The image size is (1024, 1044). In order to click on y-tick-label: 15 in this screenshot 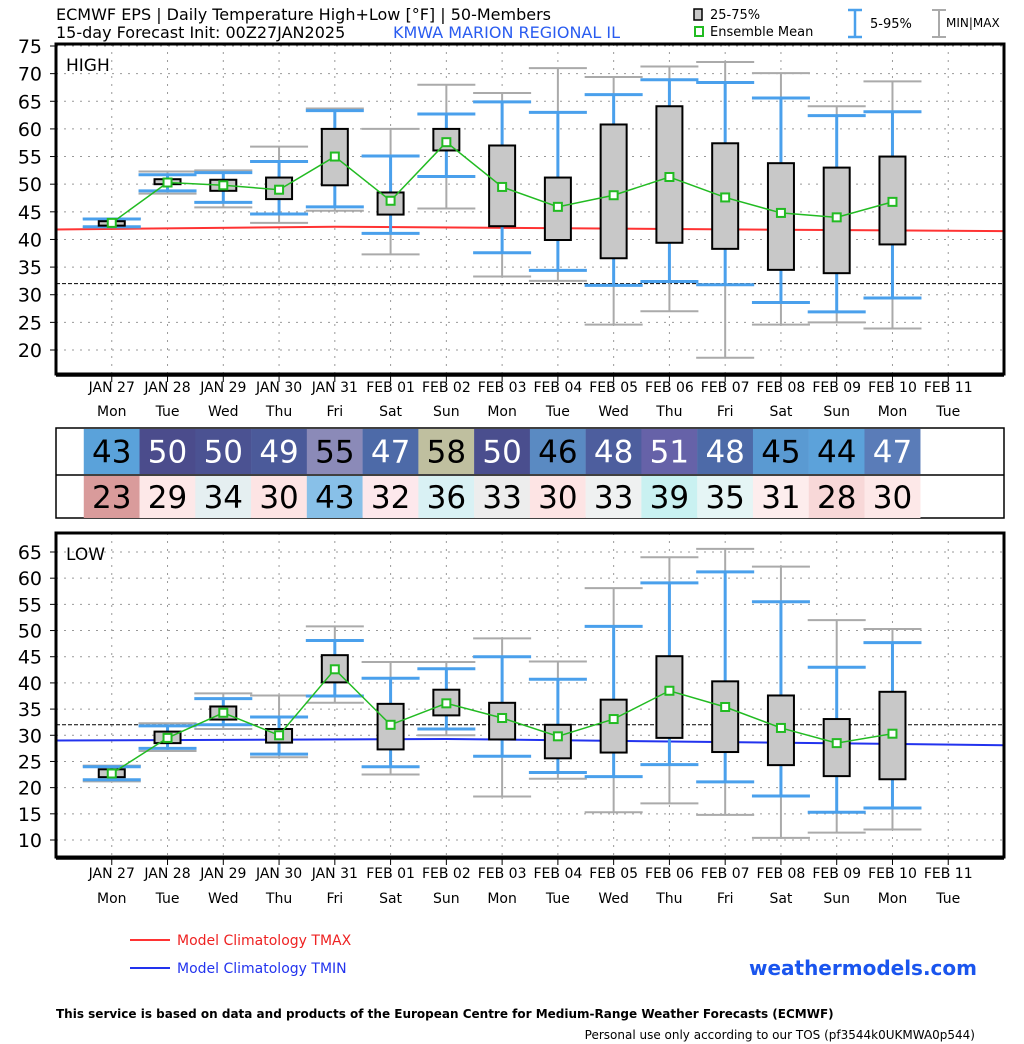, I will do `click(30, 815)`.